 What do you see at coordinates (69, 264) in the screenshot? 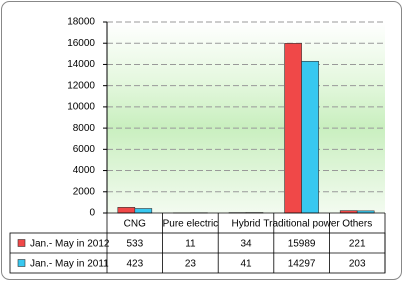
I see `legend-label: Jan.- May in 2011` at bounding box center [69, 264].